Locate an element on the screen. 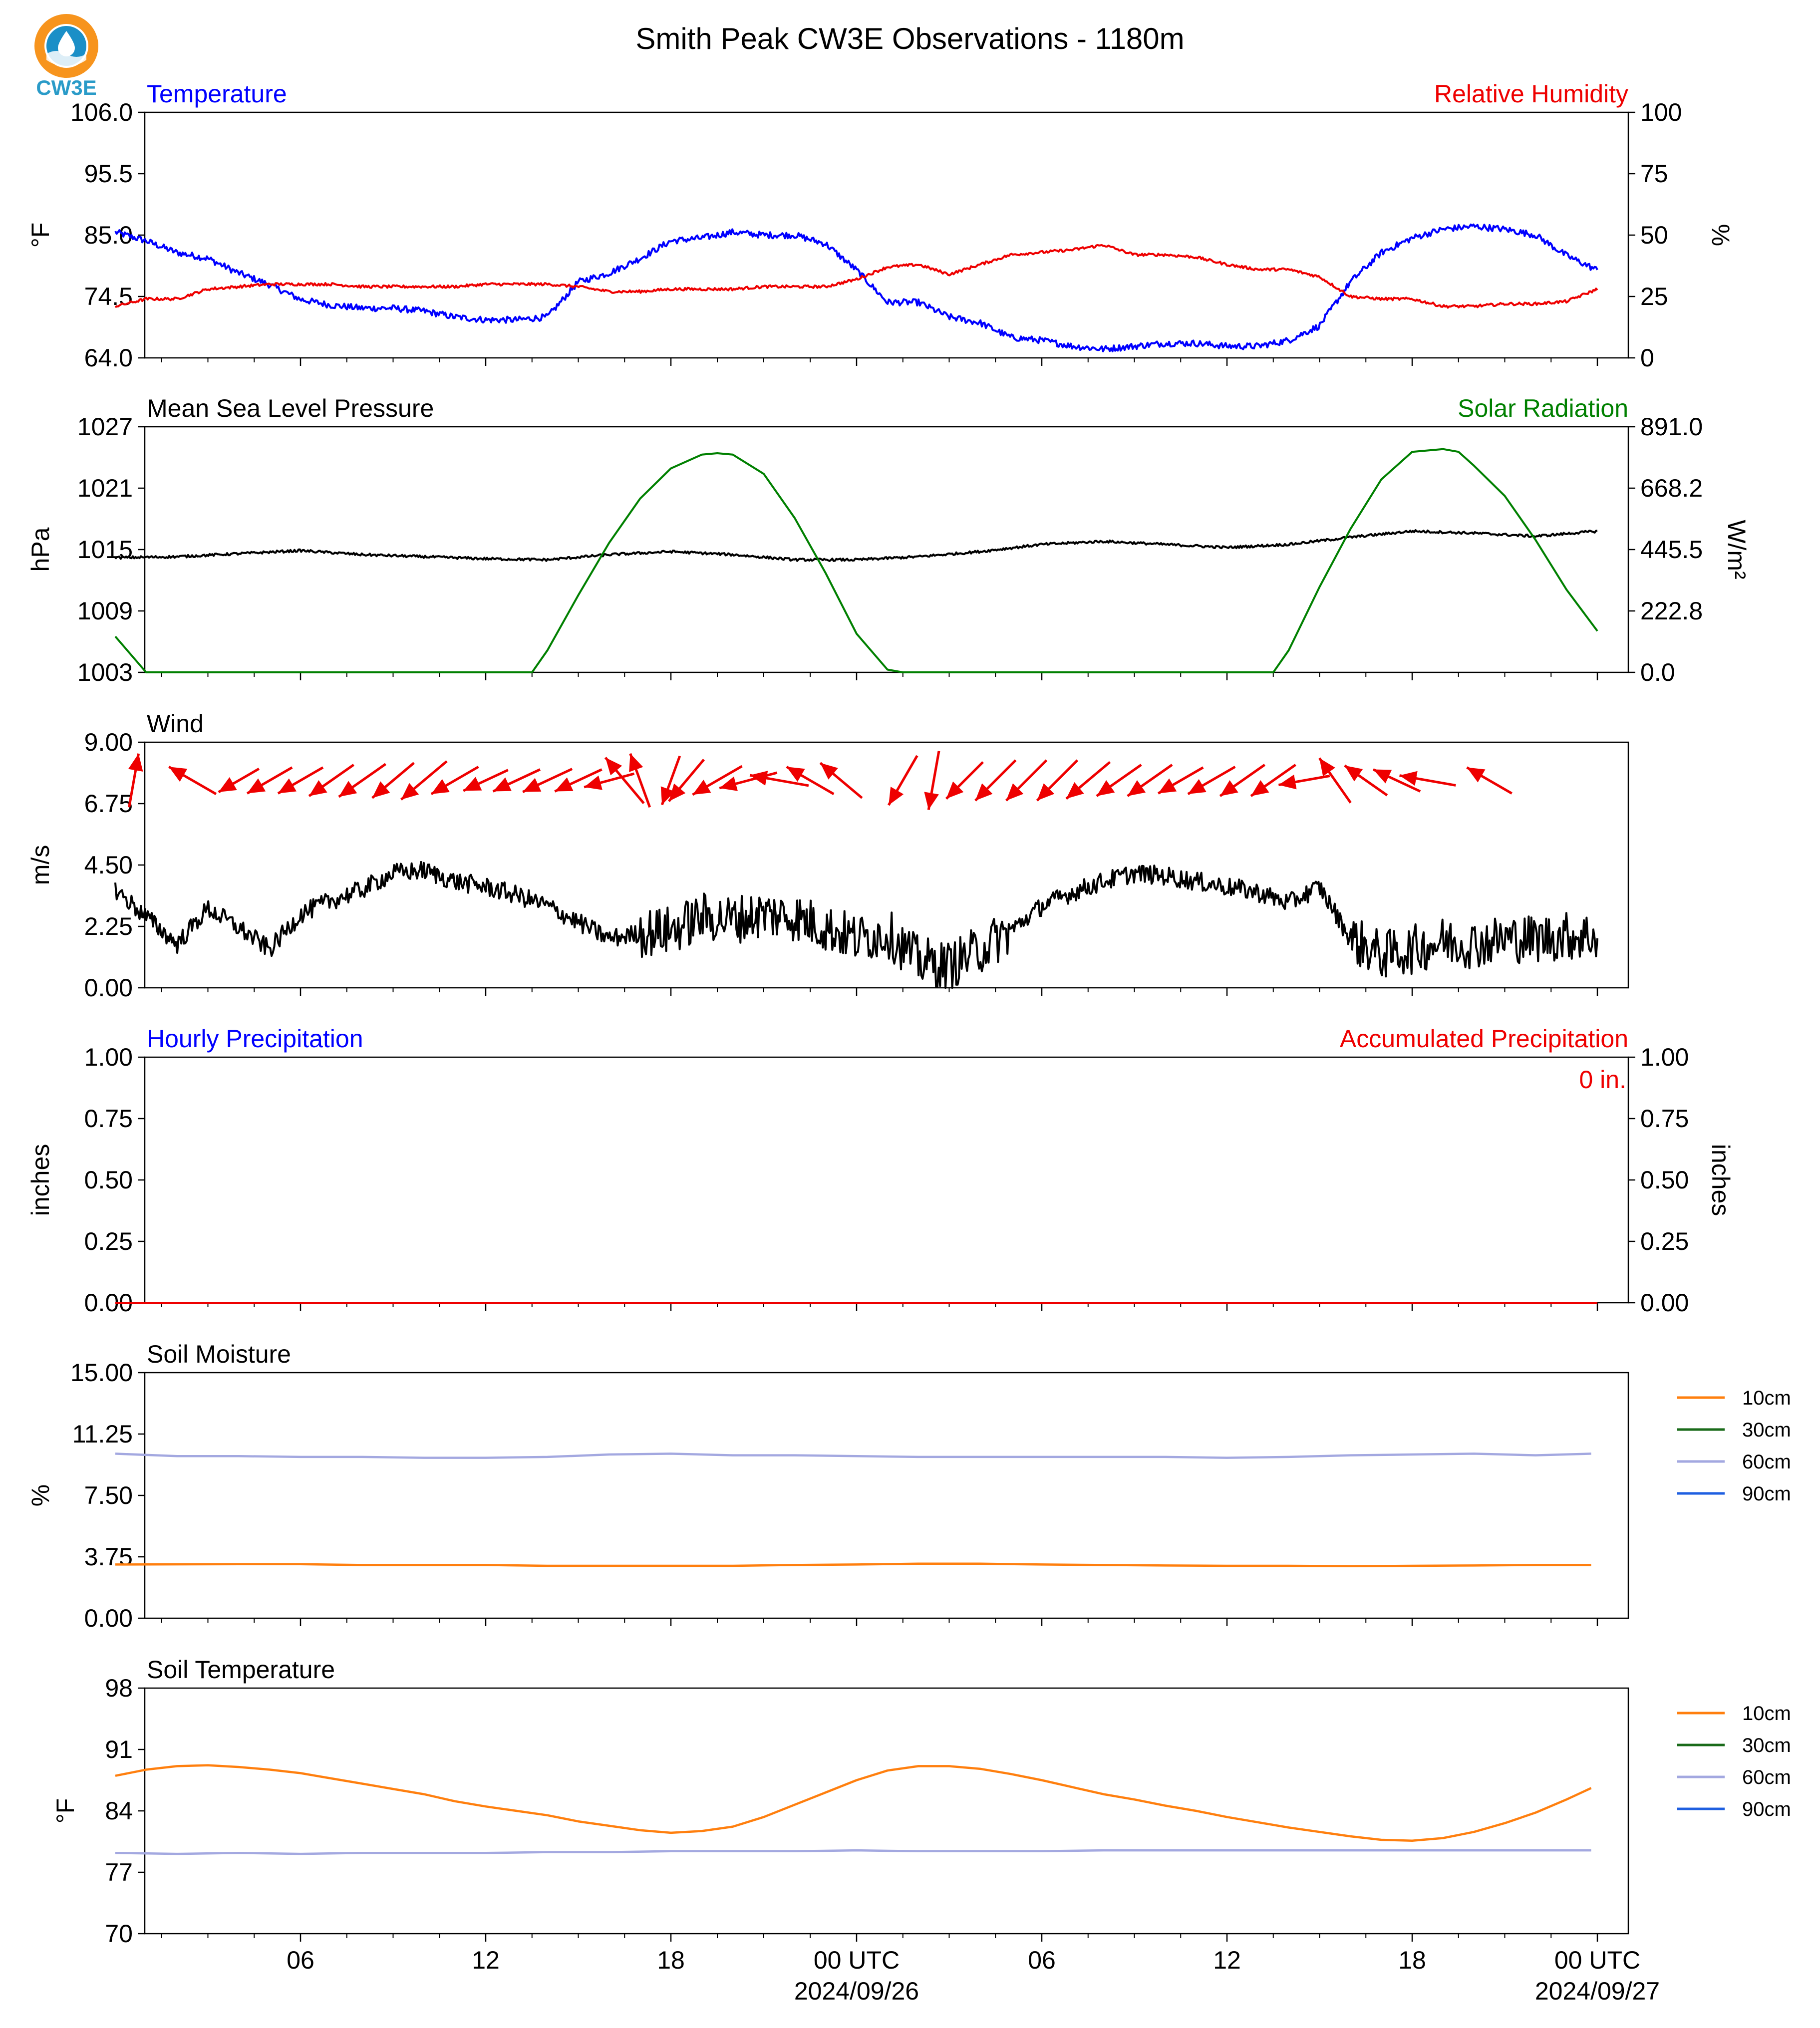 The height and width of the screenshot is (2028, 1820). y-right-tick-label: 75 is located at coordinates (1654, 174).